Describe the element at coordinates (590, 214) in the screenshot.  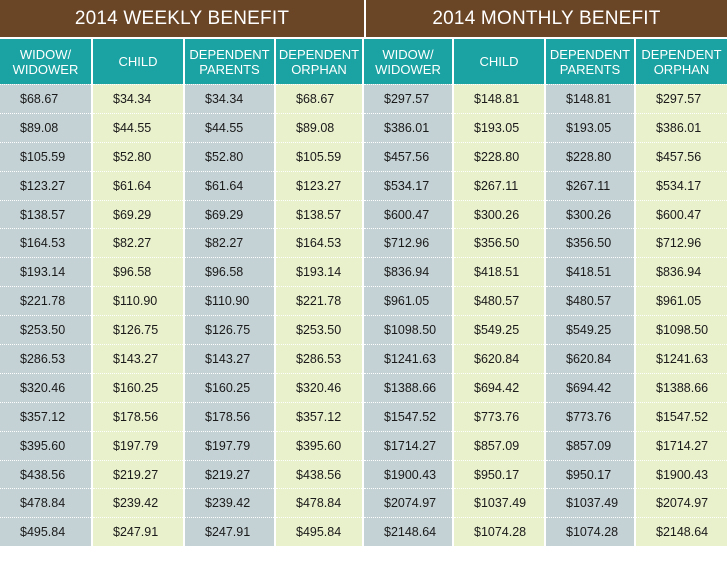
I see `table-cell: $300.26` at that location.